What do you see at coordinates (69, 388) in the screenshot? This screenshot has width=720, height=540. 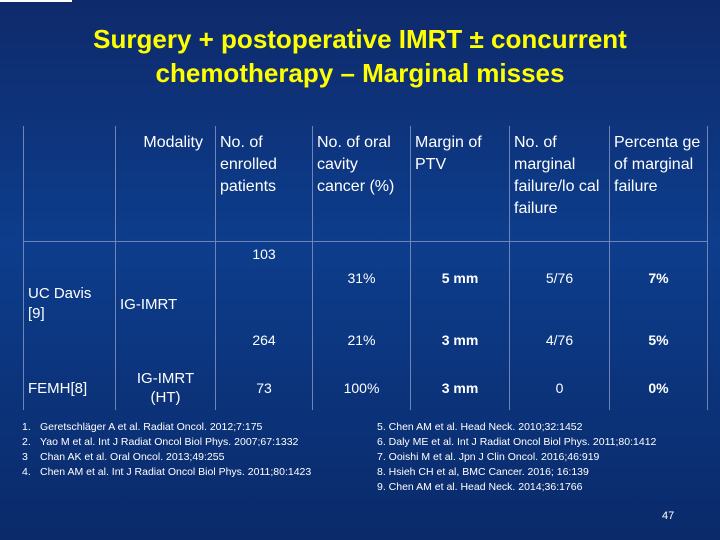 I see `study-femh: FEMH[8]` at bounding box center [69, 388].